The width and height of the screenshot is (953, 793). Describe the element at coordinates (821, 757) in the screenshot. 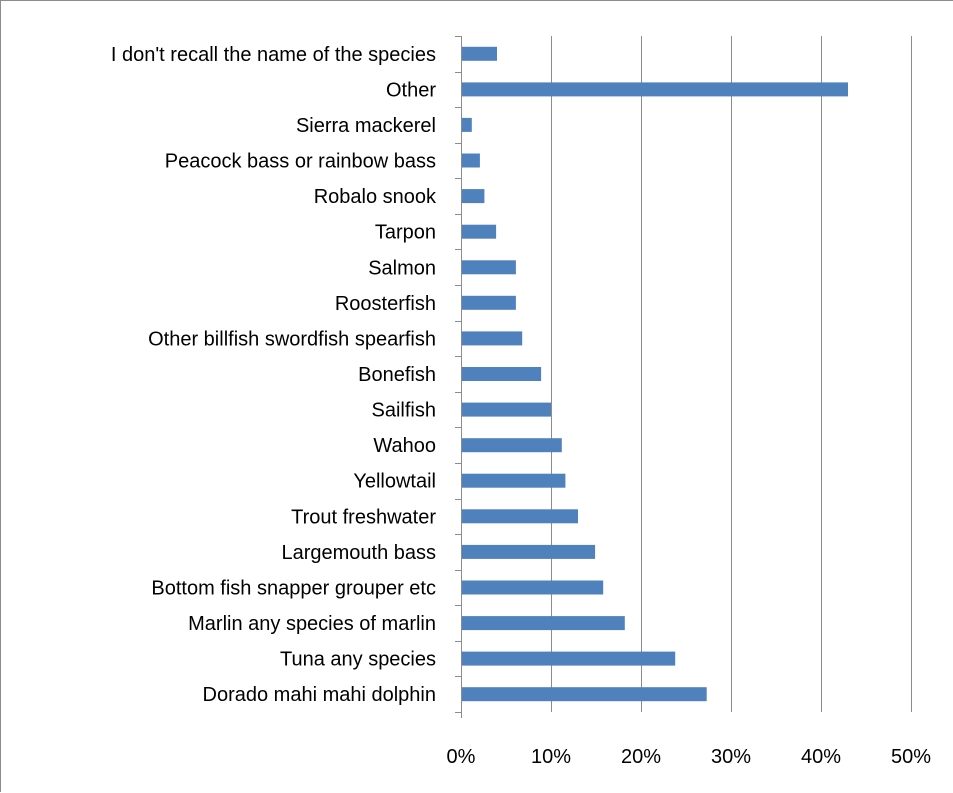

I see `x-tick-label: 40%` at that location.